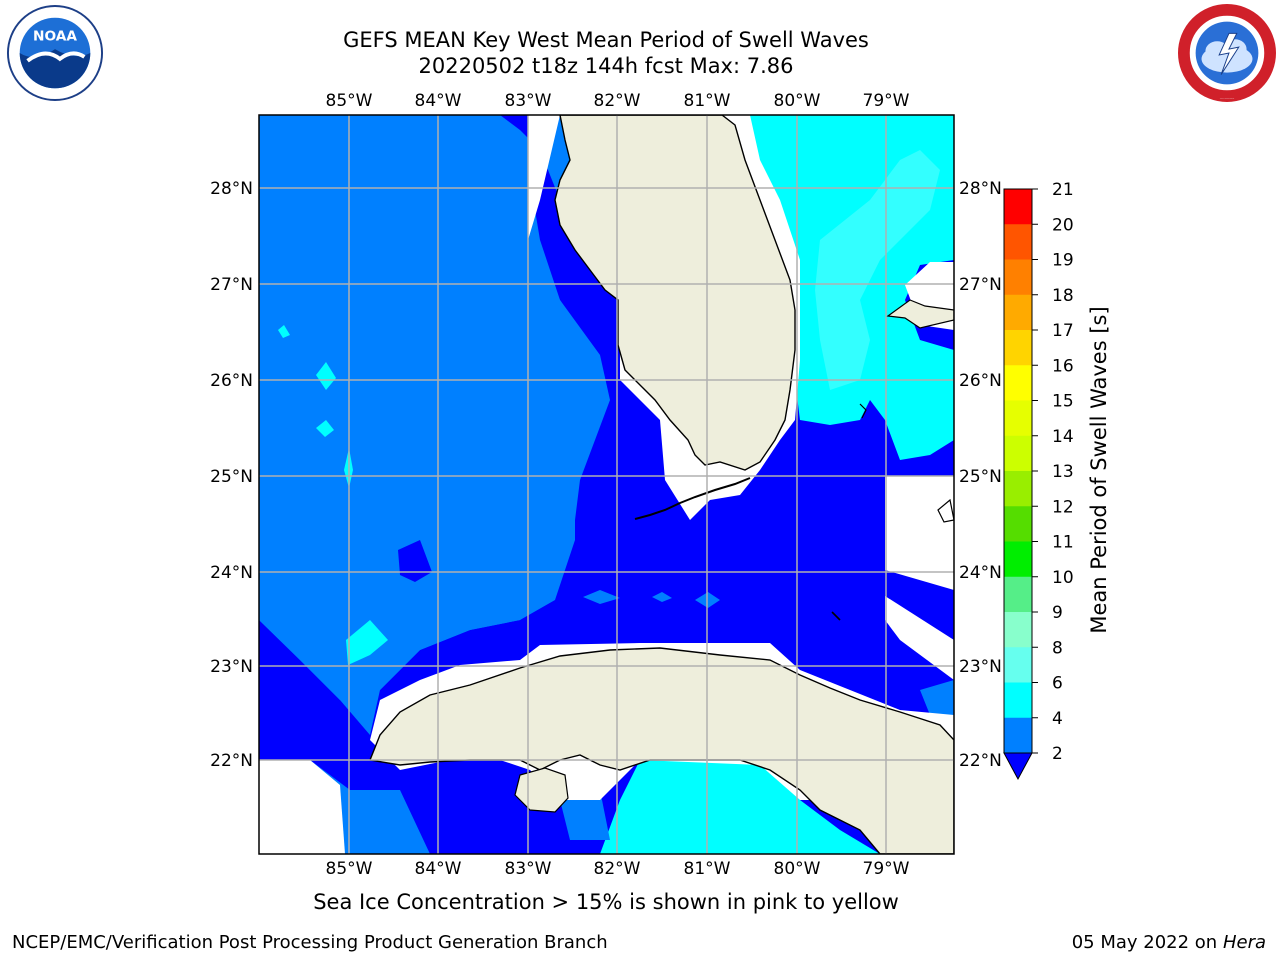 Image resolution: width=1280 pixels, height=960 pixels. What do you see at coordinates (1057, 648) in the screenshot?
I see `colorbar-tick-label: 8` at bounding box center [1057, 648].